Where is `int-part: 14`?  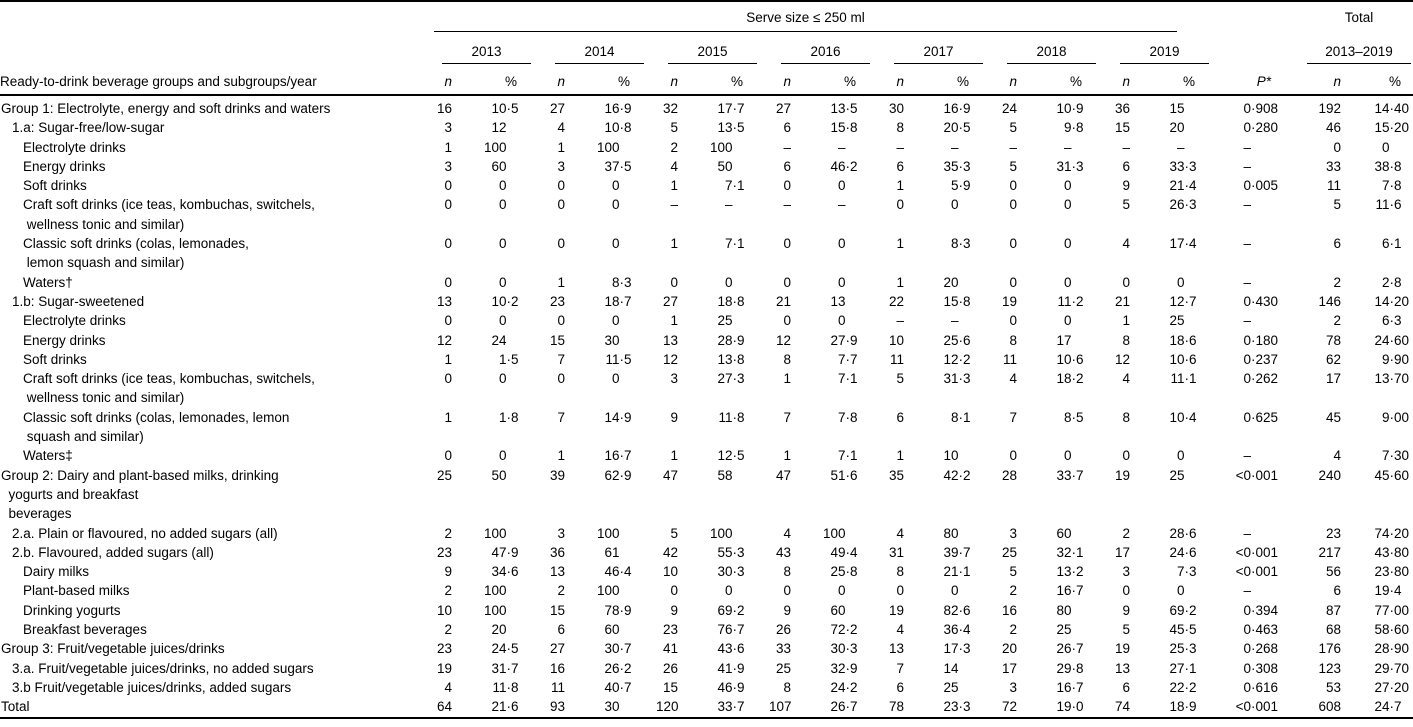
int-part: 14 is located at coordinates (1382, 301).